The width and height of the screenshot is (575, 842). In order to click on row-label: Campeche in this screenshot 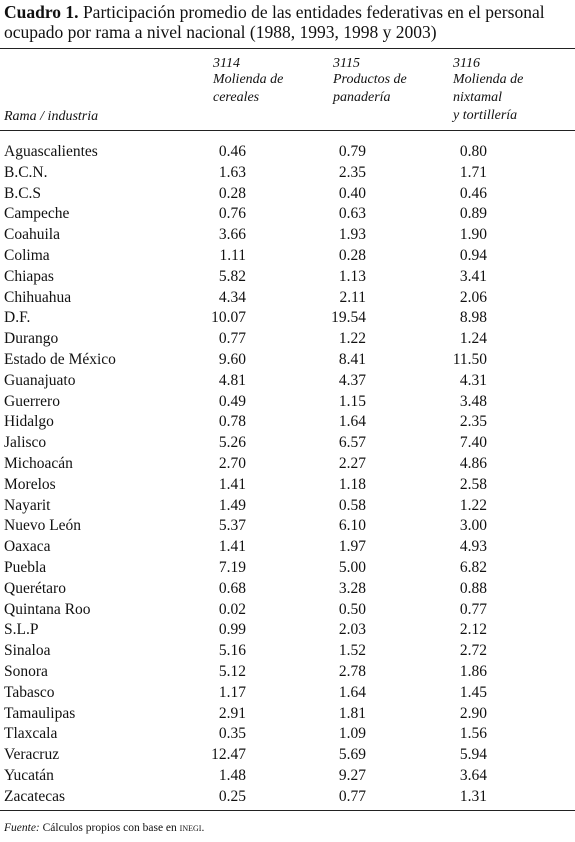, I will do `click(37, 214)`.